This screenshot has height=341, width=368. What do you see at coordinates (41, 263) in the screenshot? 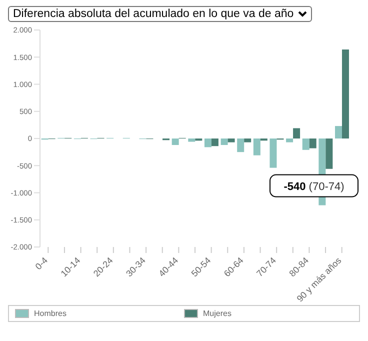
I see `x-tick-label: 0-4` at bounding box center [41, 263].